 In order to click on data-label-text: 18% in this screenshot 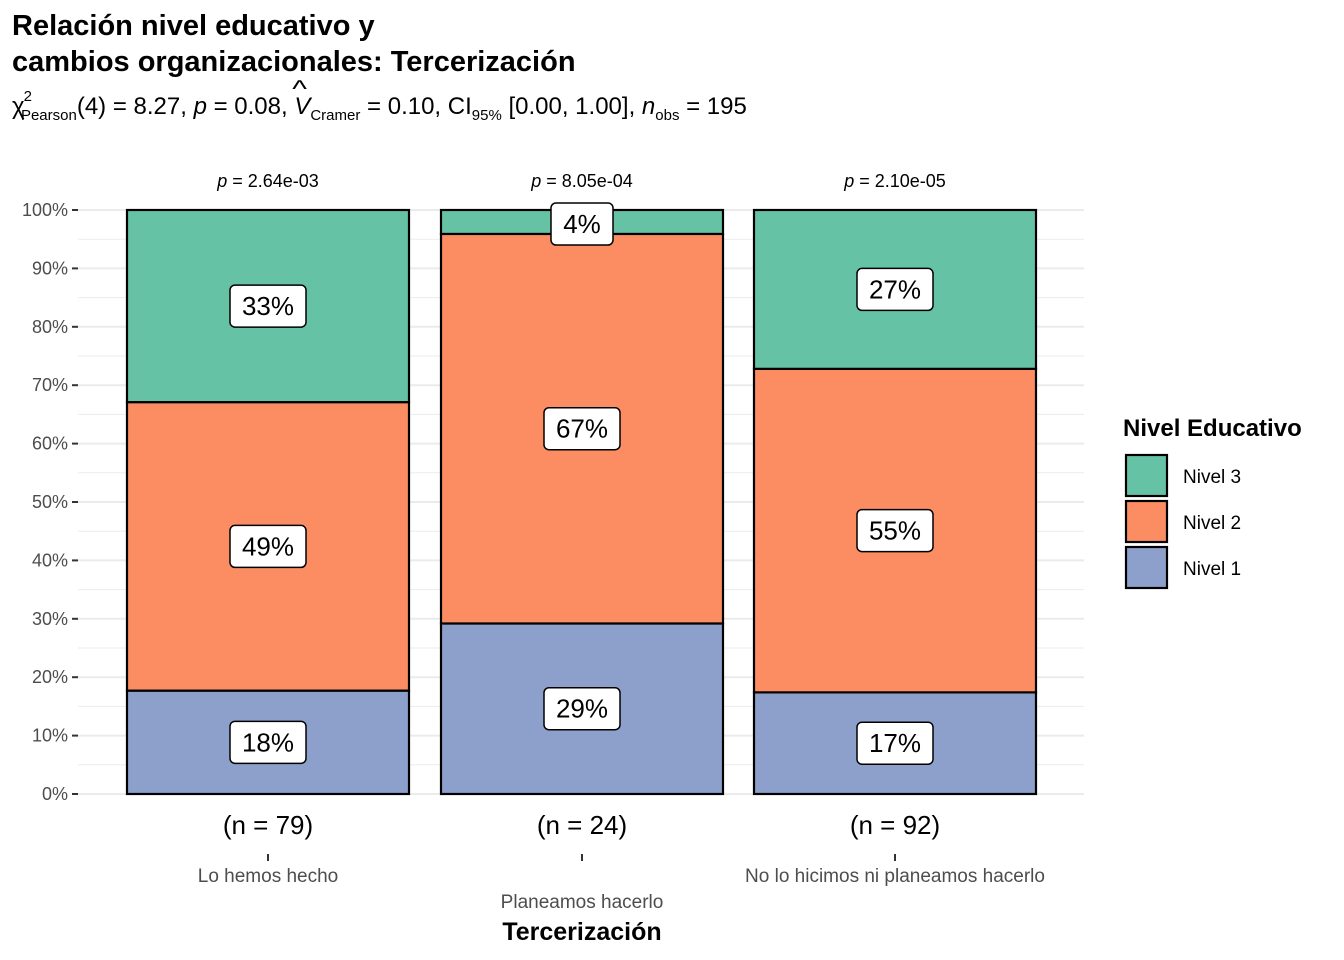, I will do `click(268, 742)`.